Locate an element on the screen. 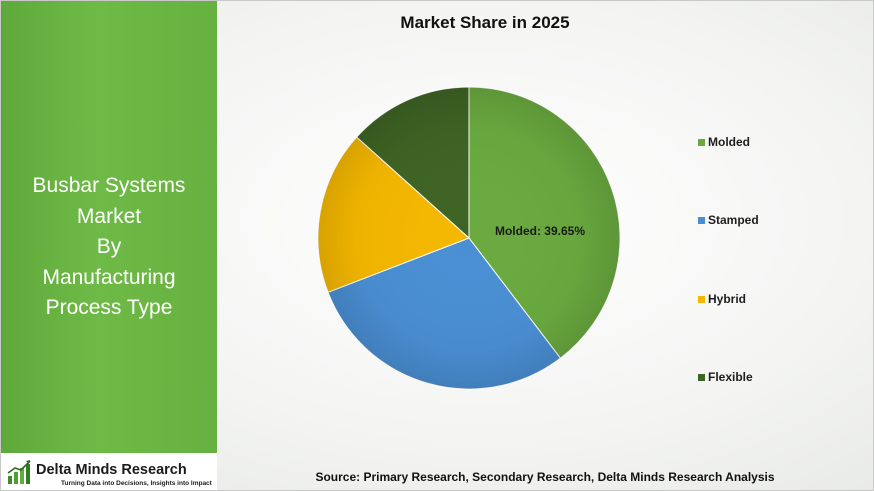  legend-label-hybrid: Hybrid is located at coordinates (727, 299).